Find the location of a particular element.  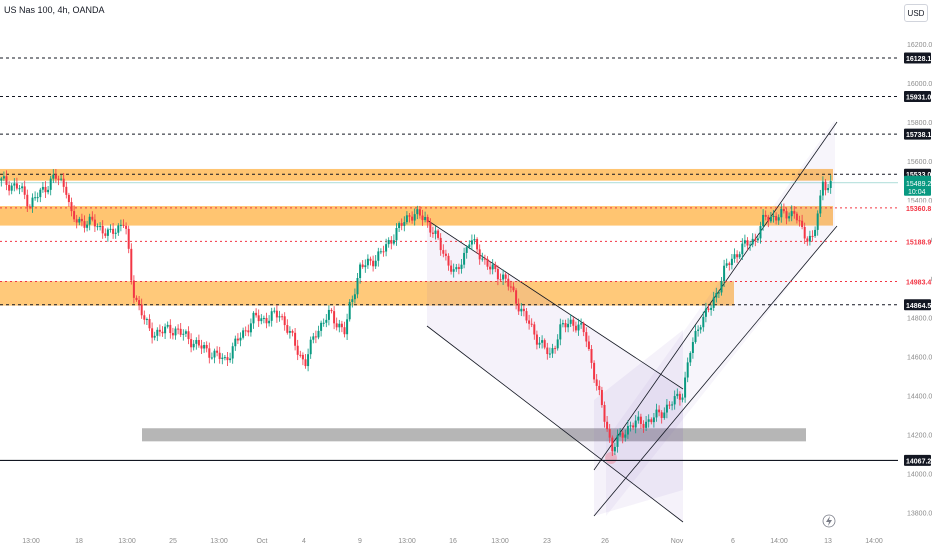

y-tick-label: 15600.0 is located at coordinates (919, 162).